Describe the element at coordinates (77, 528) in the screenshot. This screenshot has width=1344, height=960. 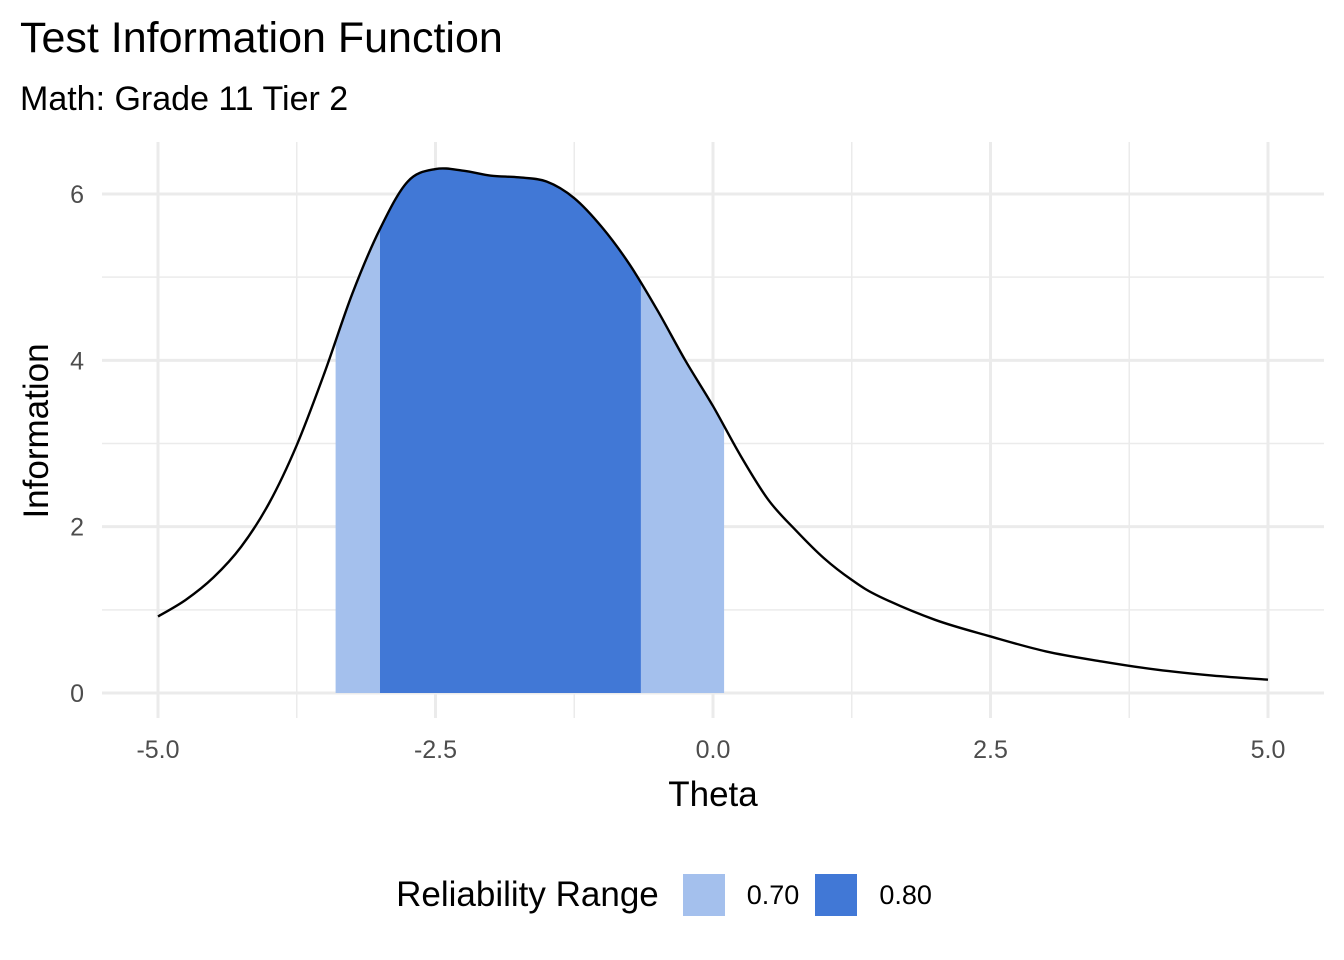
I see `y-tick-label: 2` at that location.